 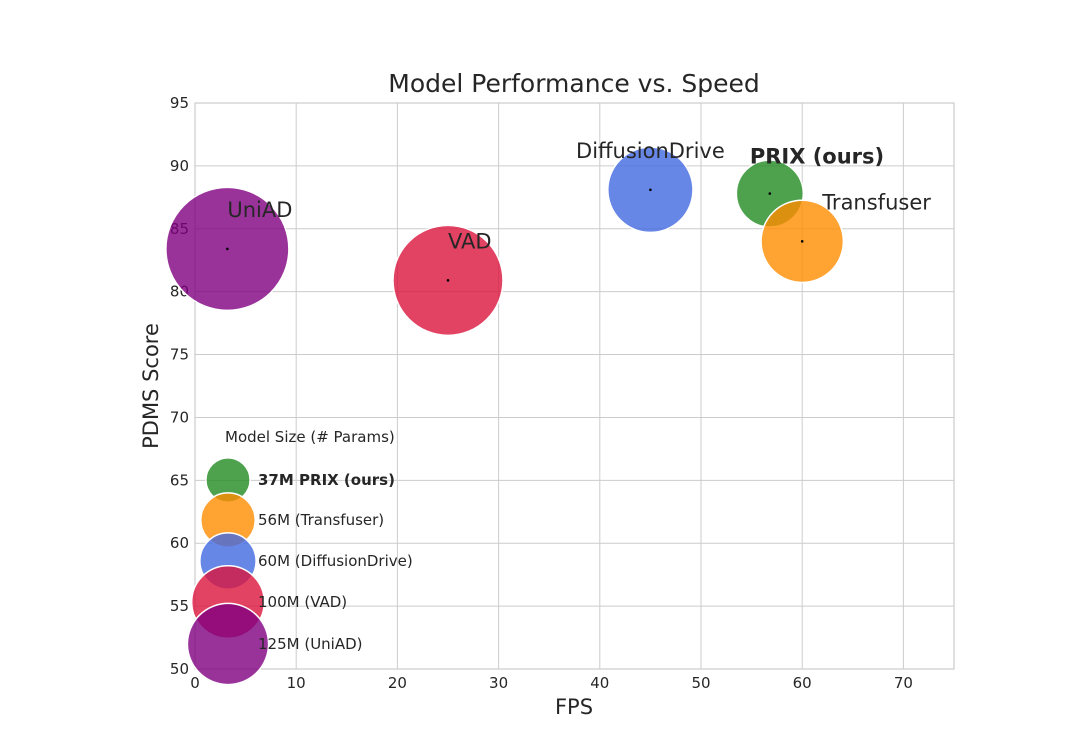 What do you see at coordinates (335, 561) in the screenshot?
I see `legend-entry-label: 60M (DiffusionDrive)` at bounding box center [335, 561].